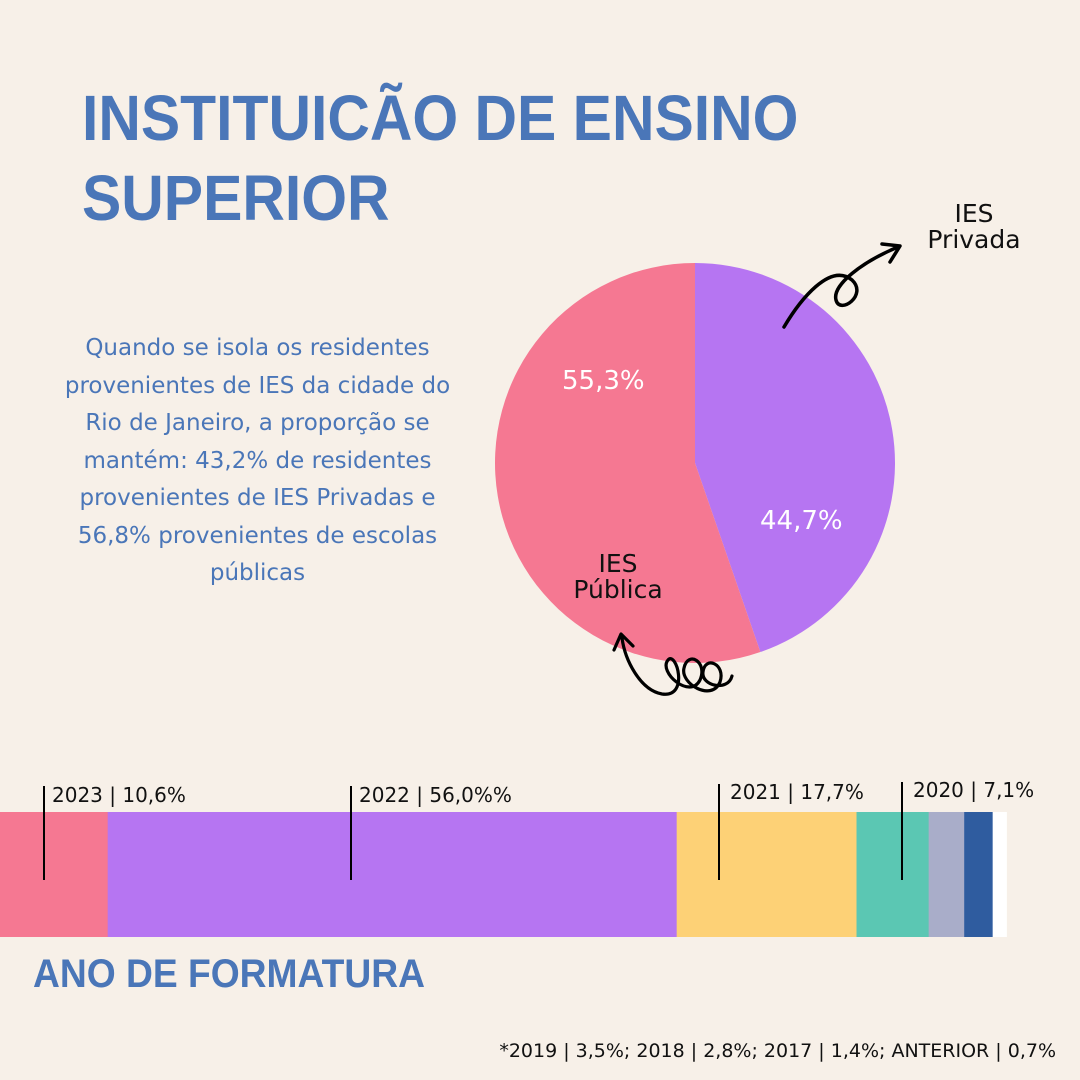  Describe the element at coordinates (801, 521) in the screenshot. I see `pie-value-privada: 44,7%` at that location.